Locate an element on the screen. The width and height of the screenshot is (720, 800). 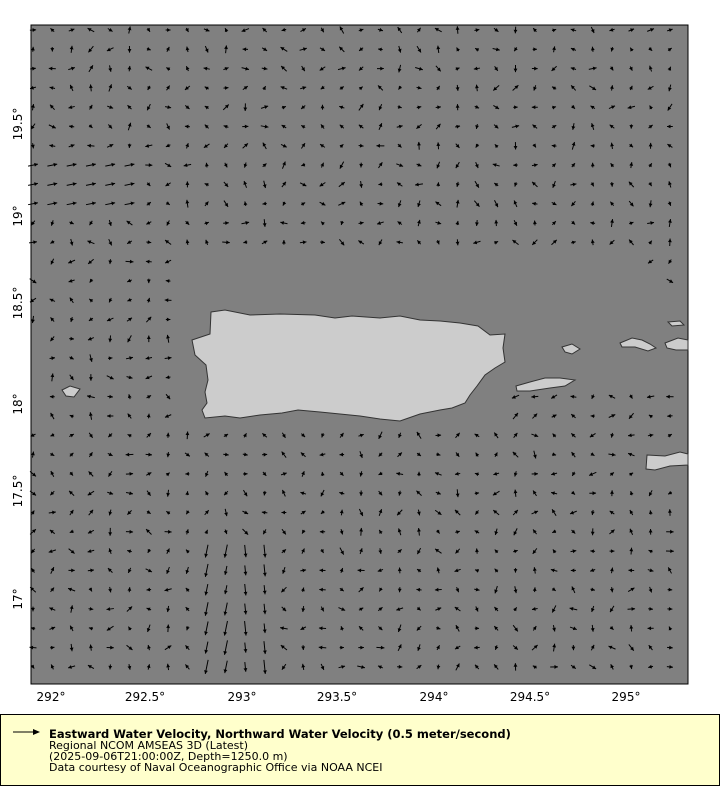
st-john-land is located at coordinates (676, 344).